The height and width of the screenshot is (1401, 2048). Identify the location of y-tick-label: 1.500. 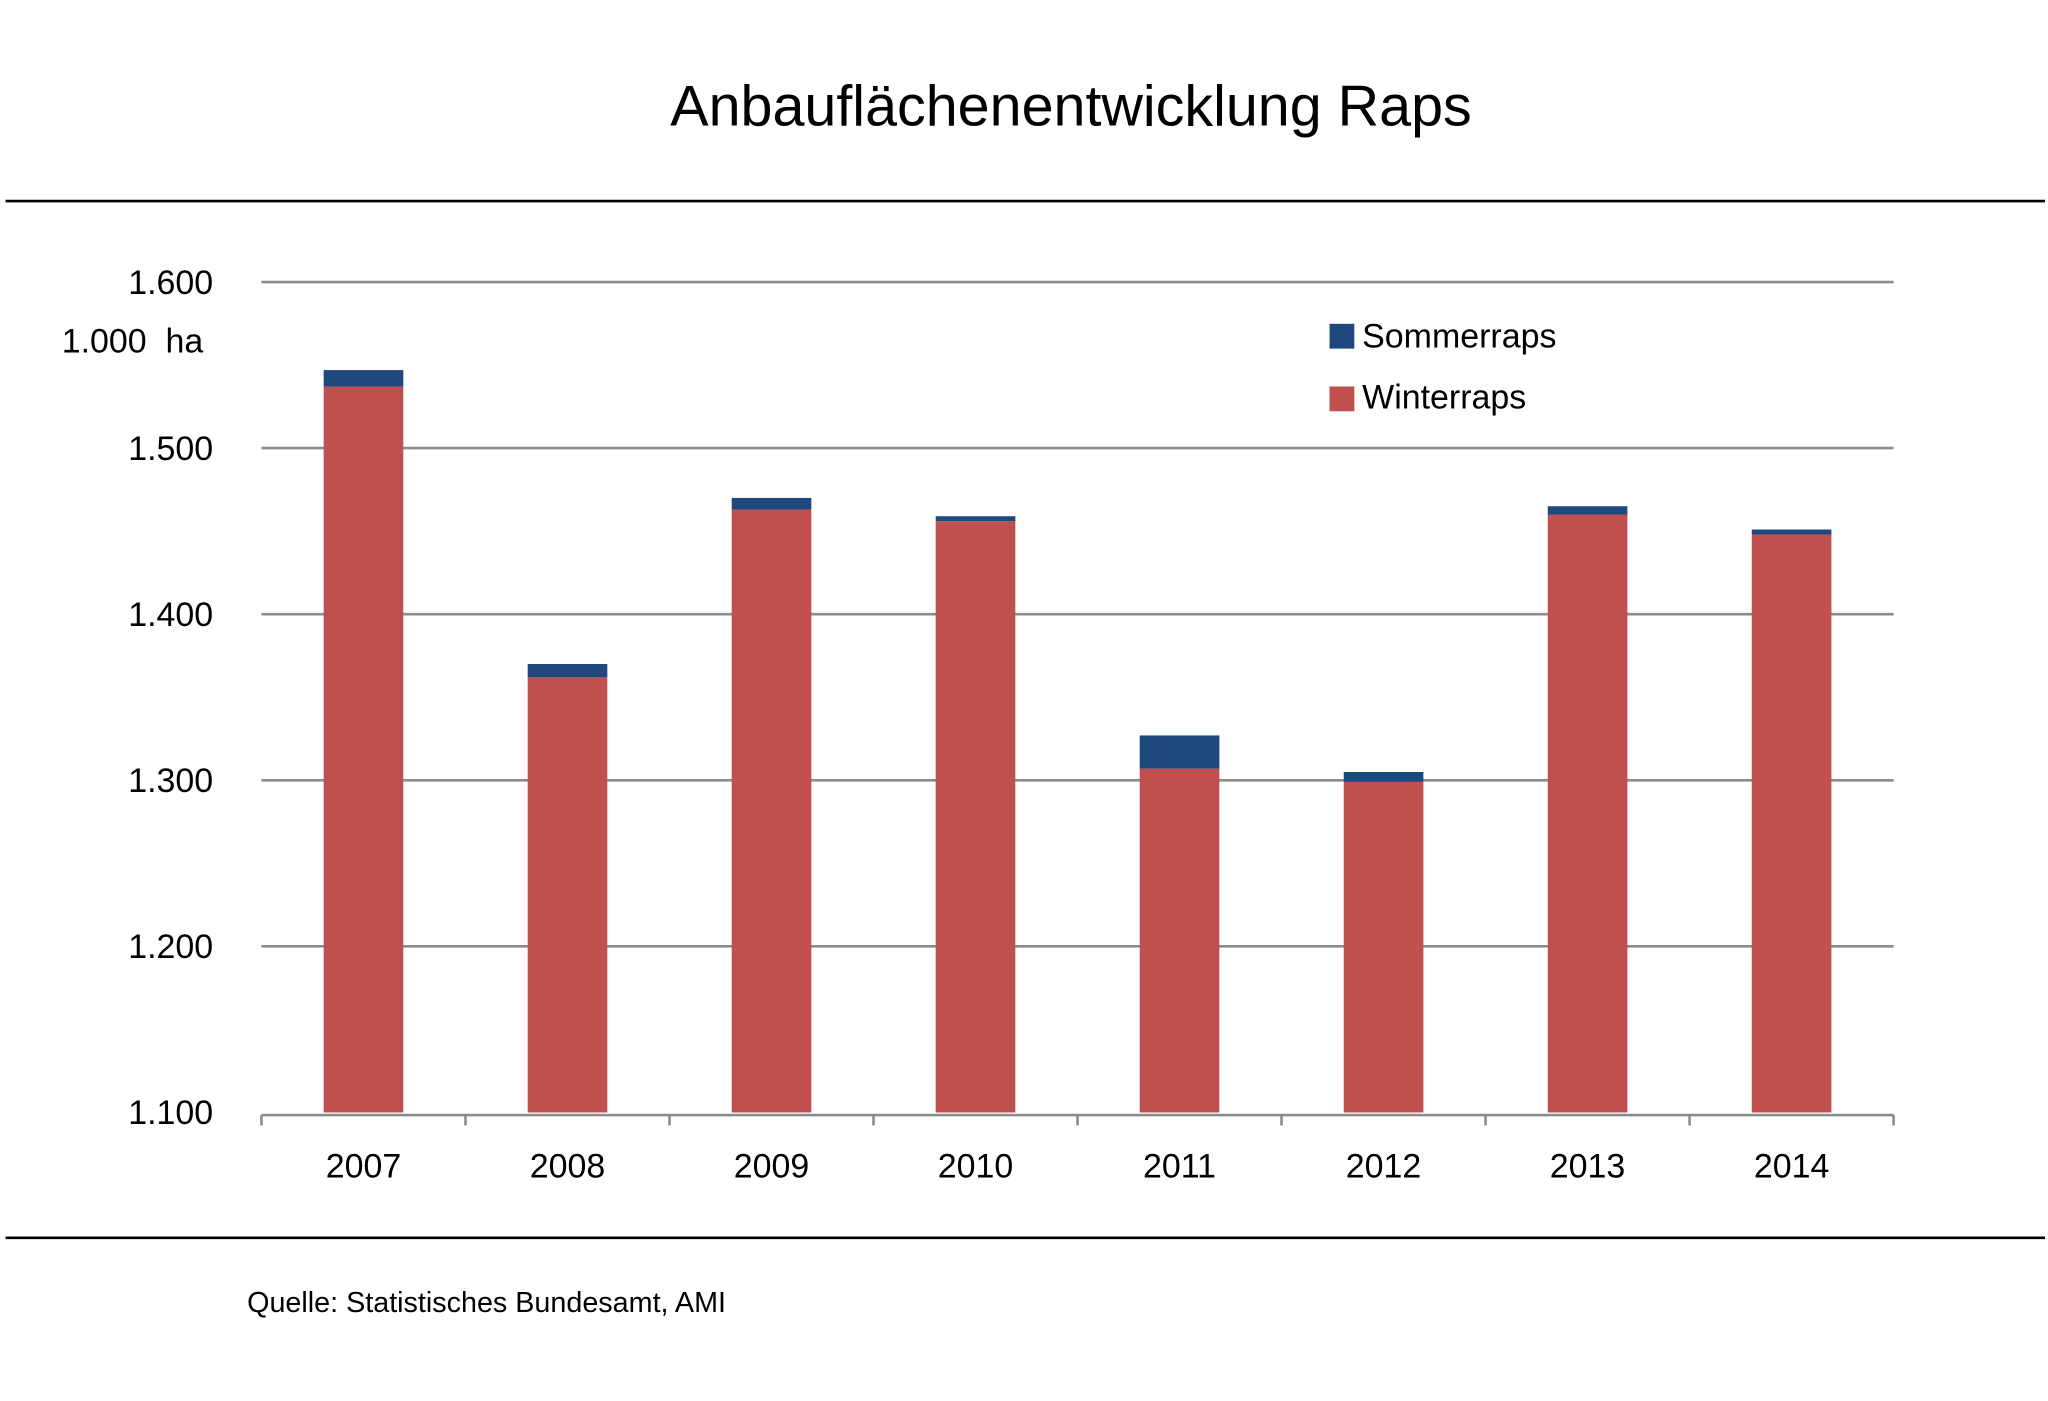
(170, 449).